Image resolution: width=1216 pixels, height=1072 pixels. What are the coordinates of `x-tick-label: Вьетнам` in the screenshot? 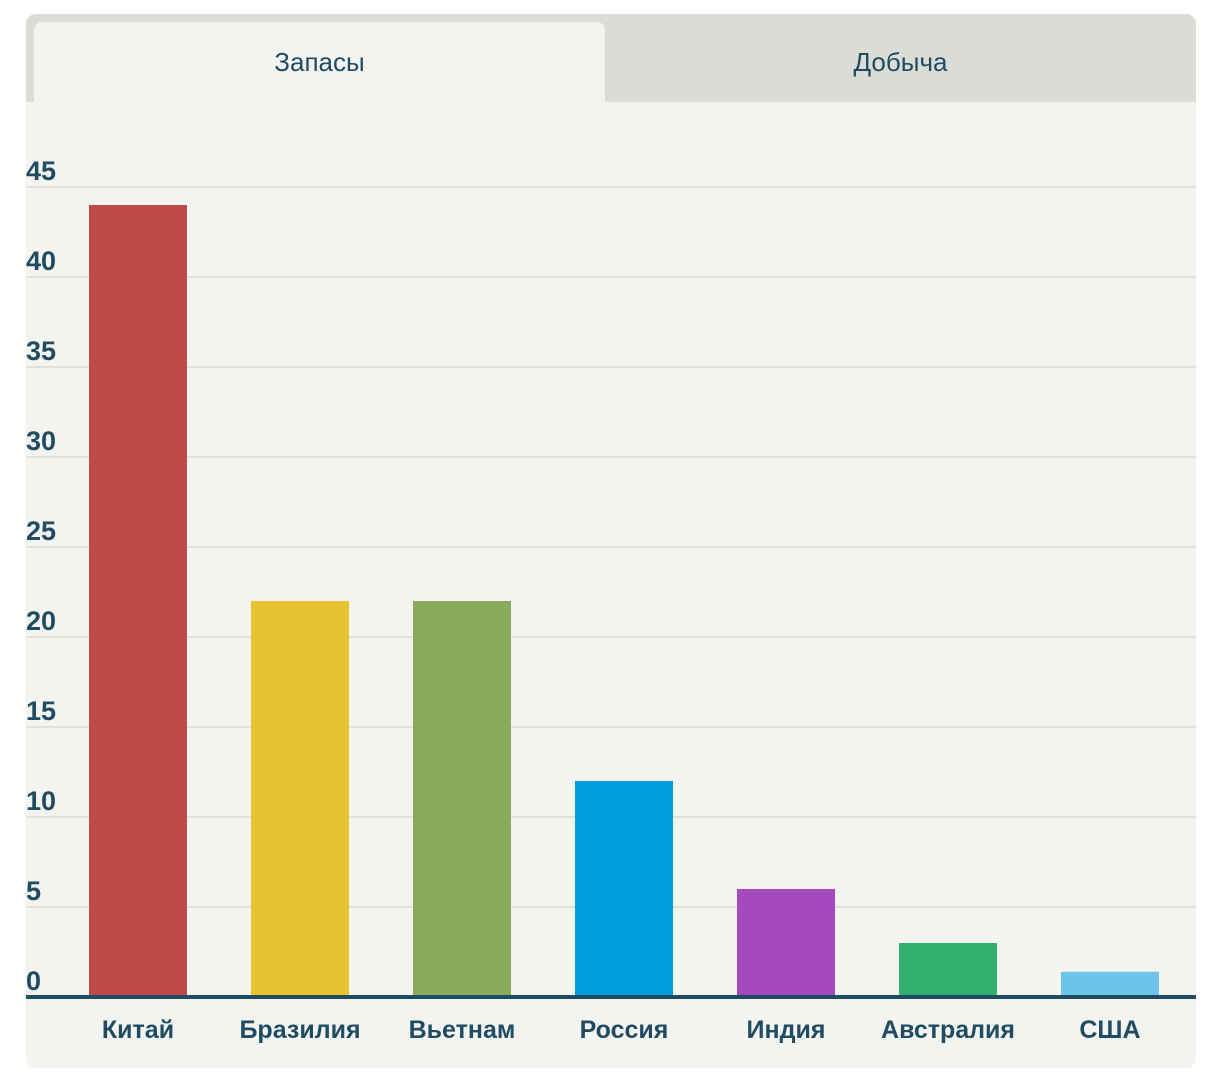 It's located at (462, 1030).